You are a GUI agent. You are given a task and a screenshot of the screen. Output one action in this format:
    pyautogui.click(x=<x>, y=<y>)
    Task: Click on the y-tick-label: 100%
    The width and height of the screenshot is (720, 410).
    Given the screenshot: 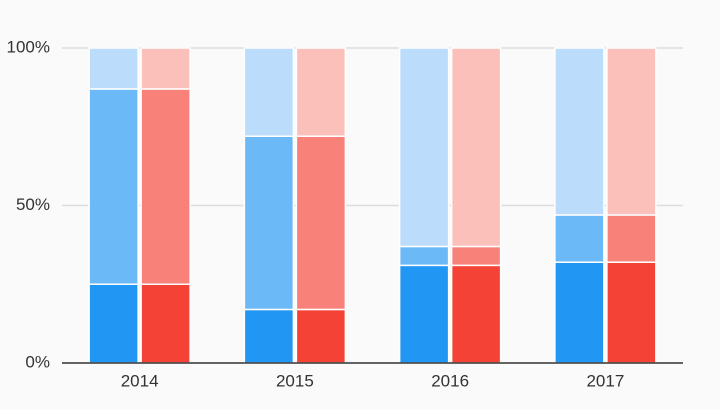 What is the action you would take?
    pyautogui.click(x=28, y=46)
    